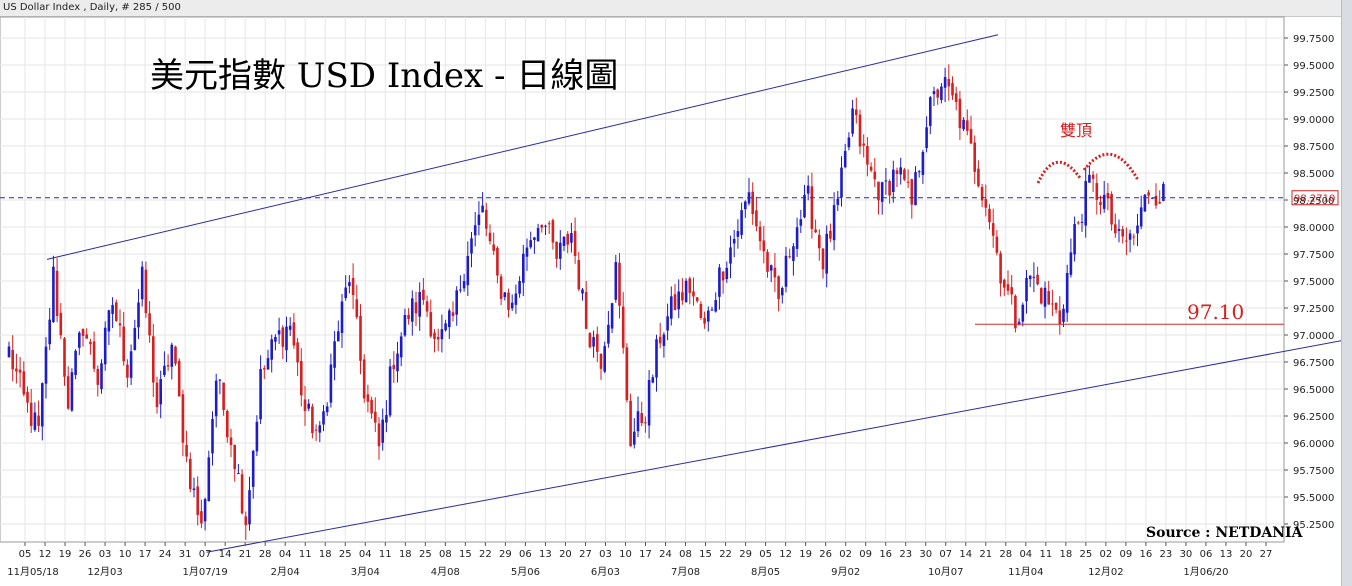 The image size is (1352, 586). Describe the element at coordinates (1313, 228) in the screenshot. I see `y-tick-label: 98.0000` at that location.